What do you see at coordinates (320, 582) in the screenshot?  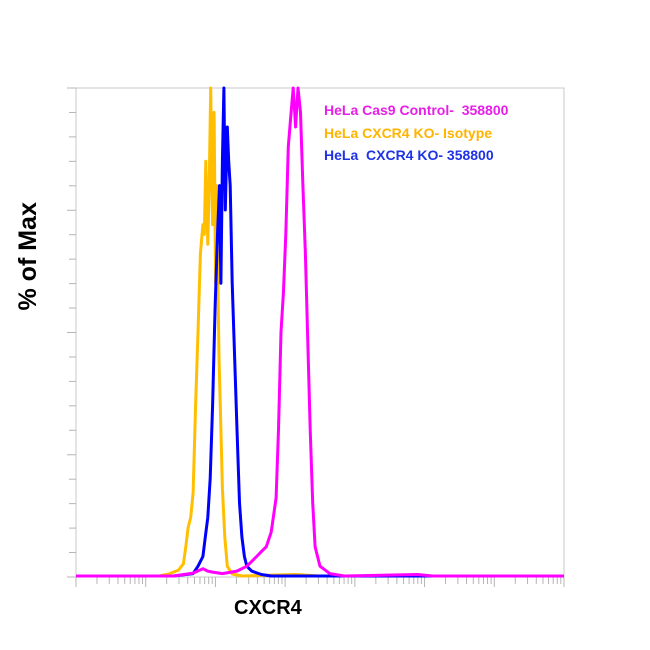 I see `x-axis-ticks` at bounding box center [320, 582].